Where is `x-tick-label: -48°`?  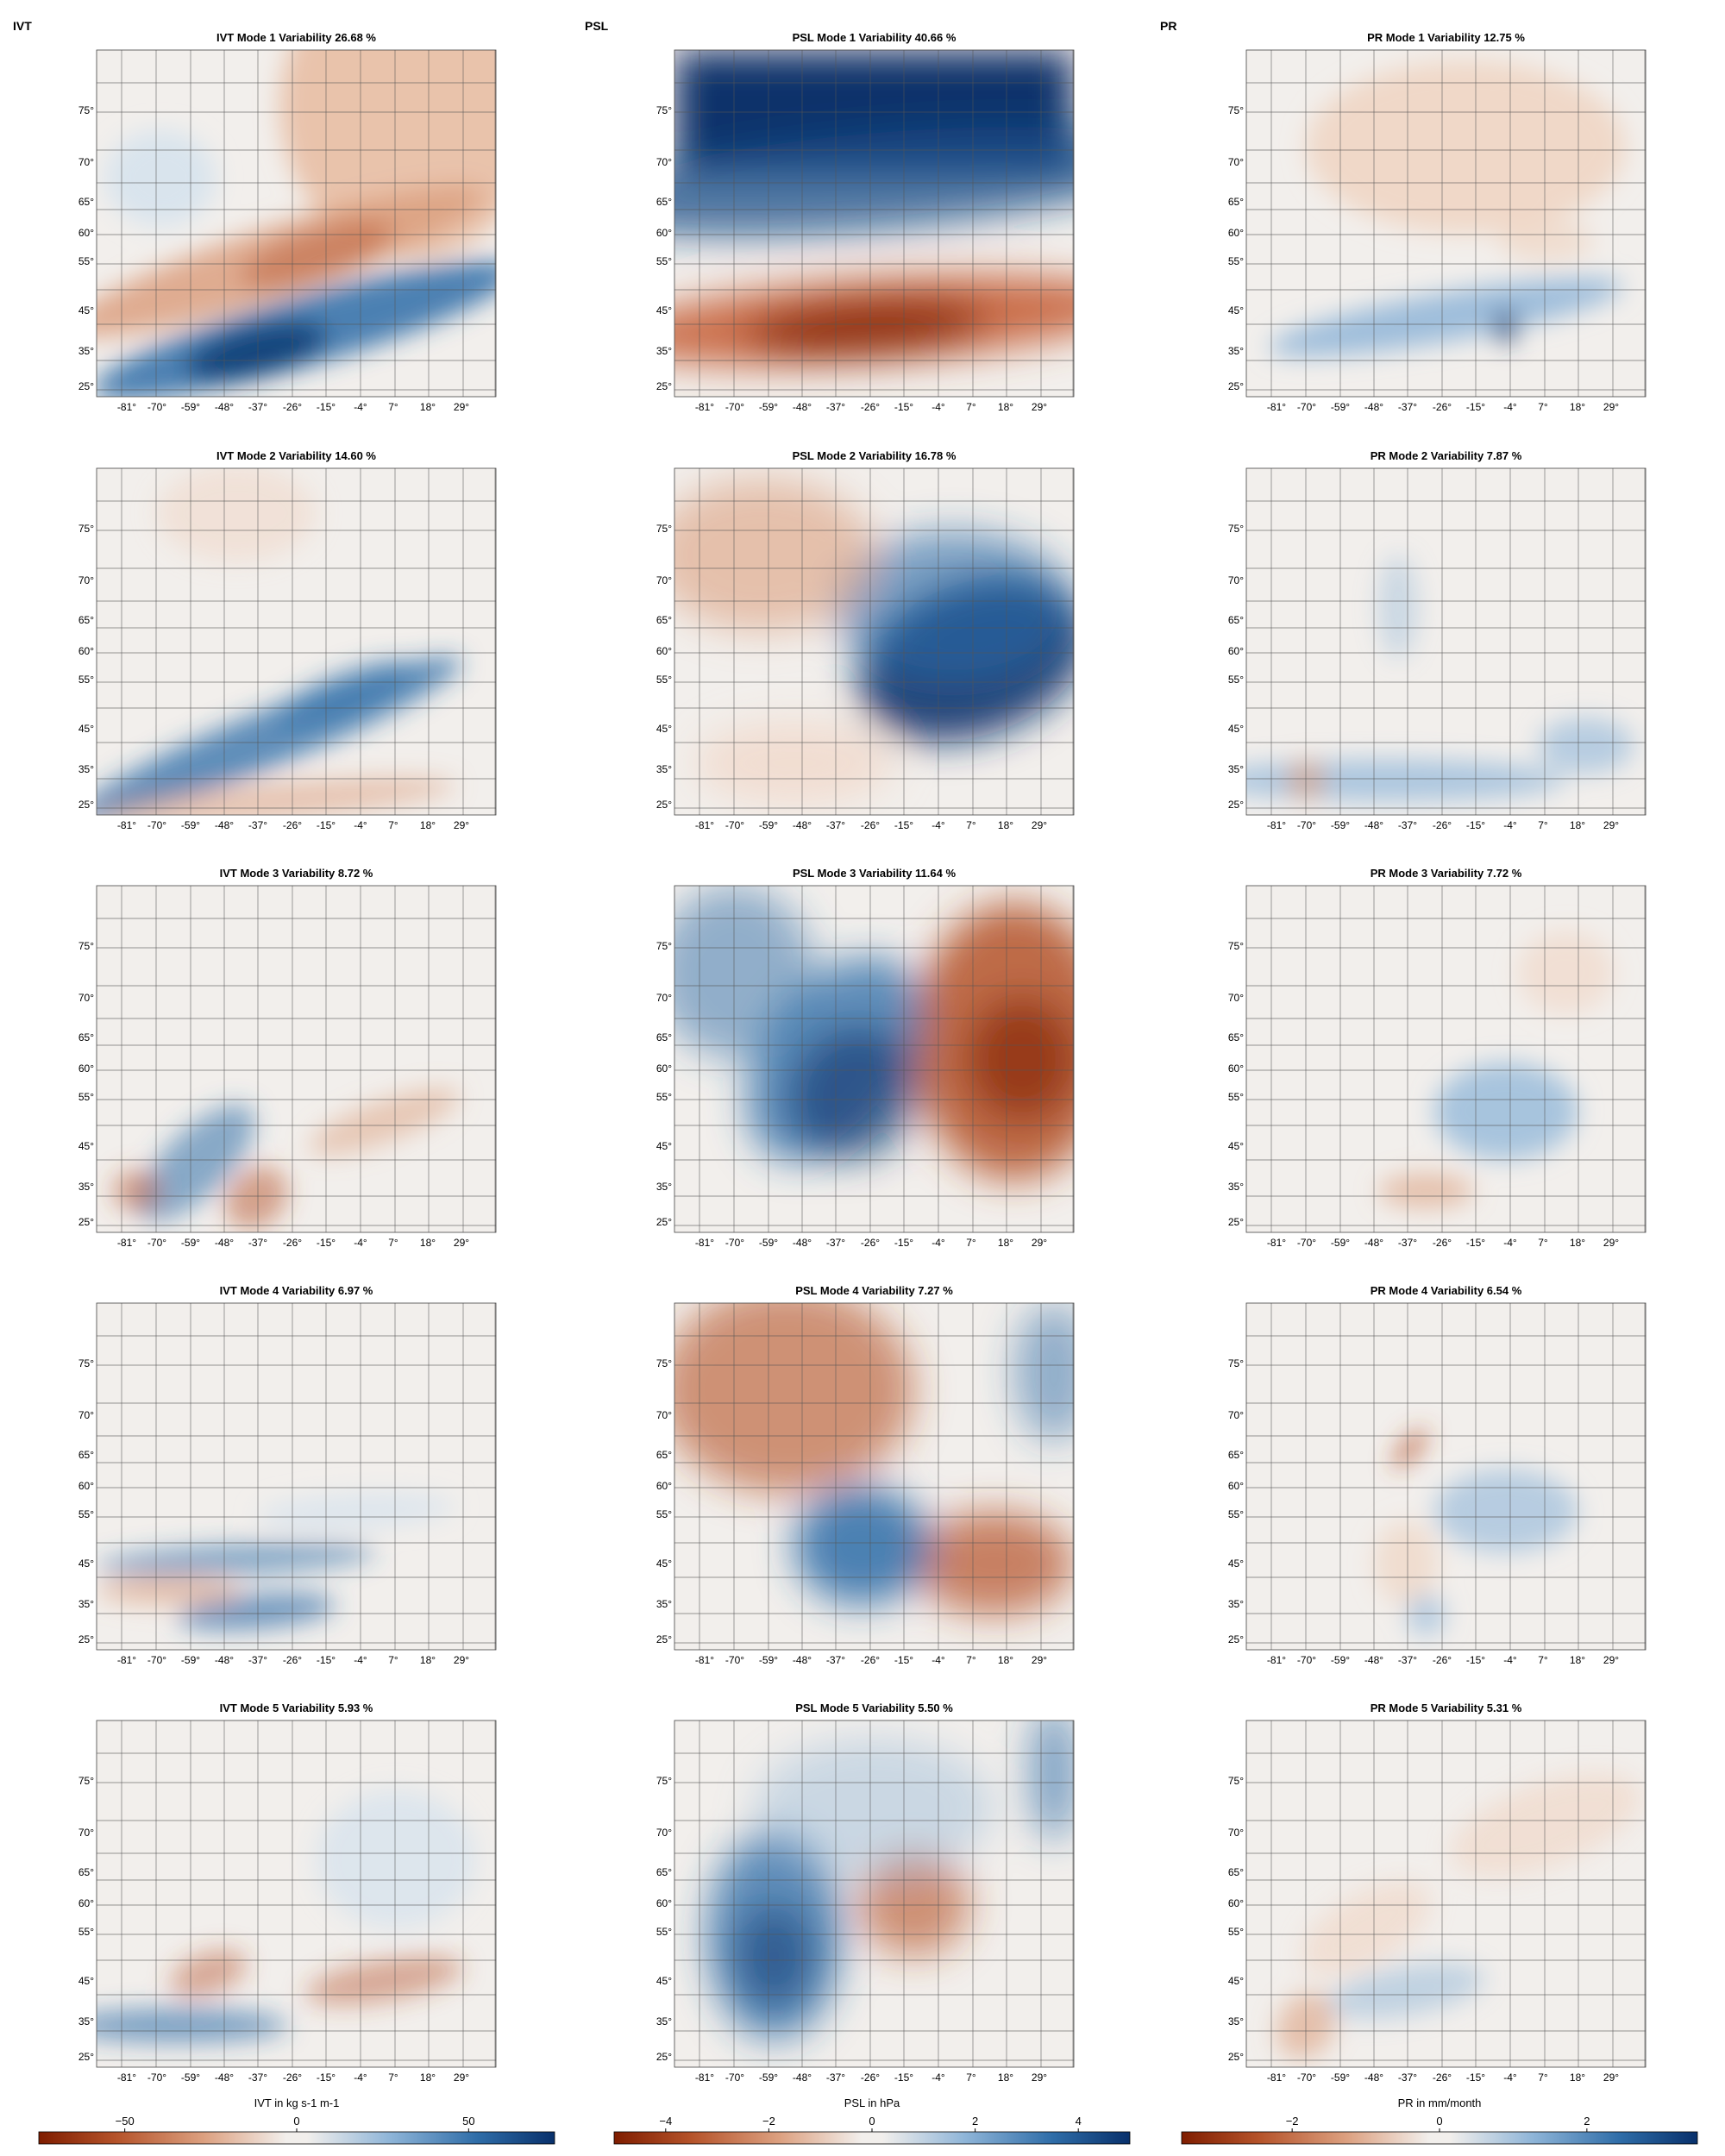 x-tick-label: -48° is located at coordinates (224, 407).